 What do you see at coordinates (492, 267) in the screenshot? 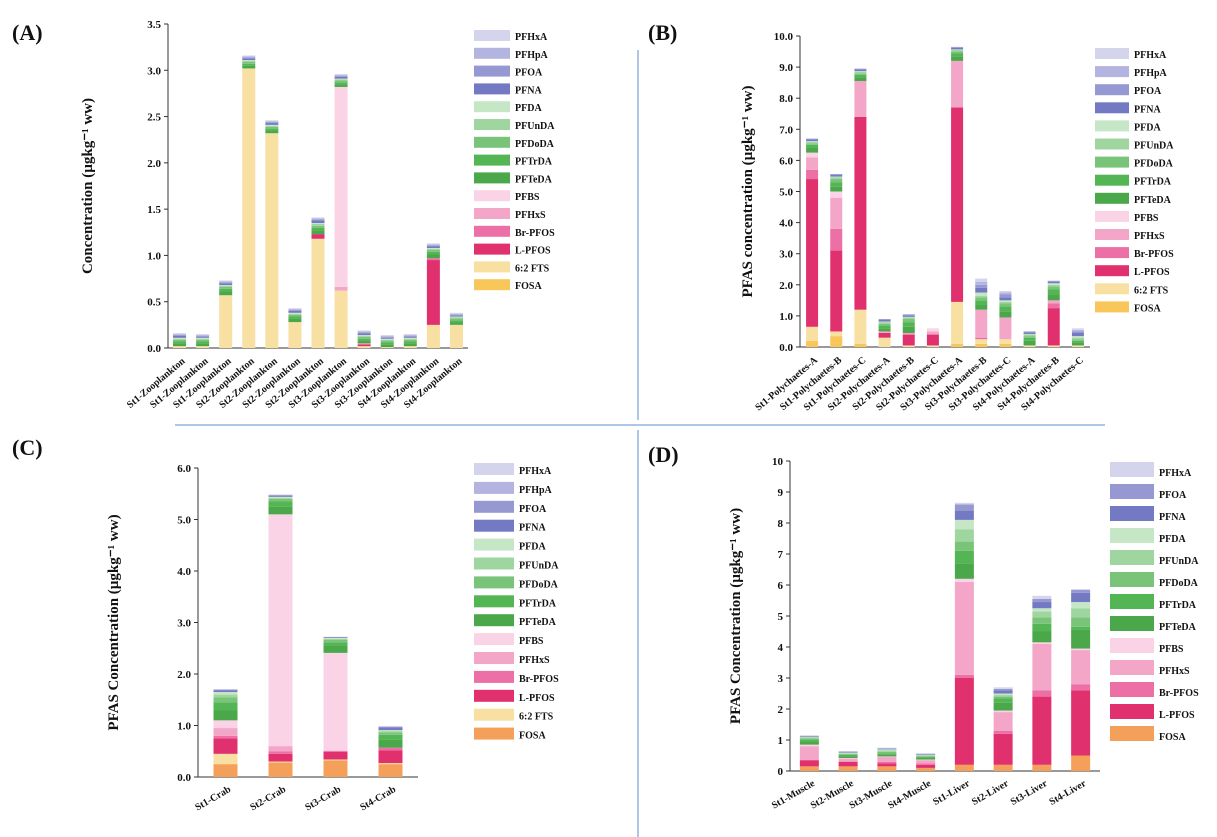
I see `legend-swatch-6-2-fts` at bounding box center [492, 267].